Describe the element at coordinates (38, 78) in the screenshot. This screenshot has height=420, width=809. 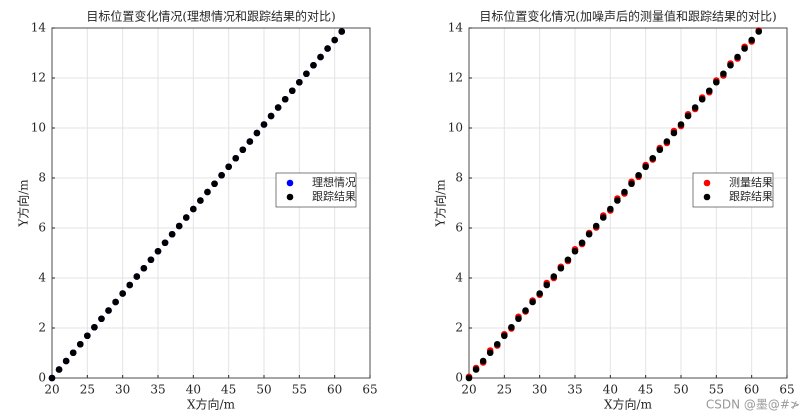
I see `y-tick-label: 12` at that location.